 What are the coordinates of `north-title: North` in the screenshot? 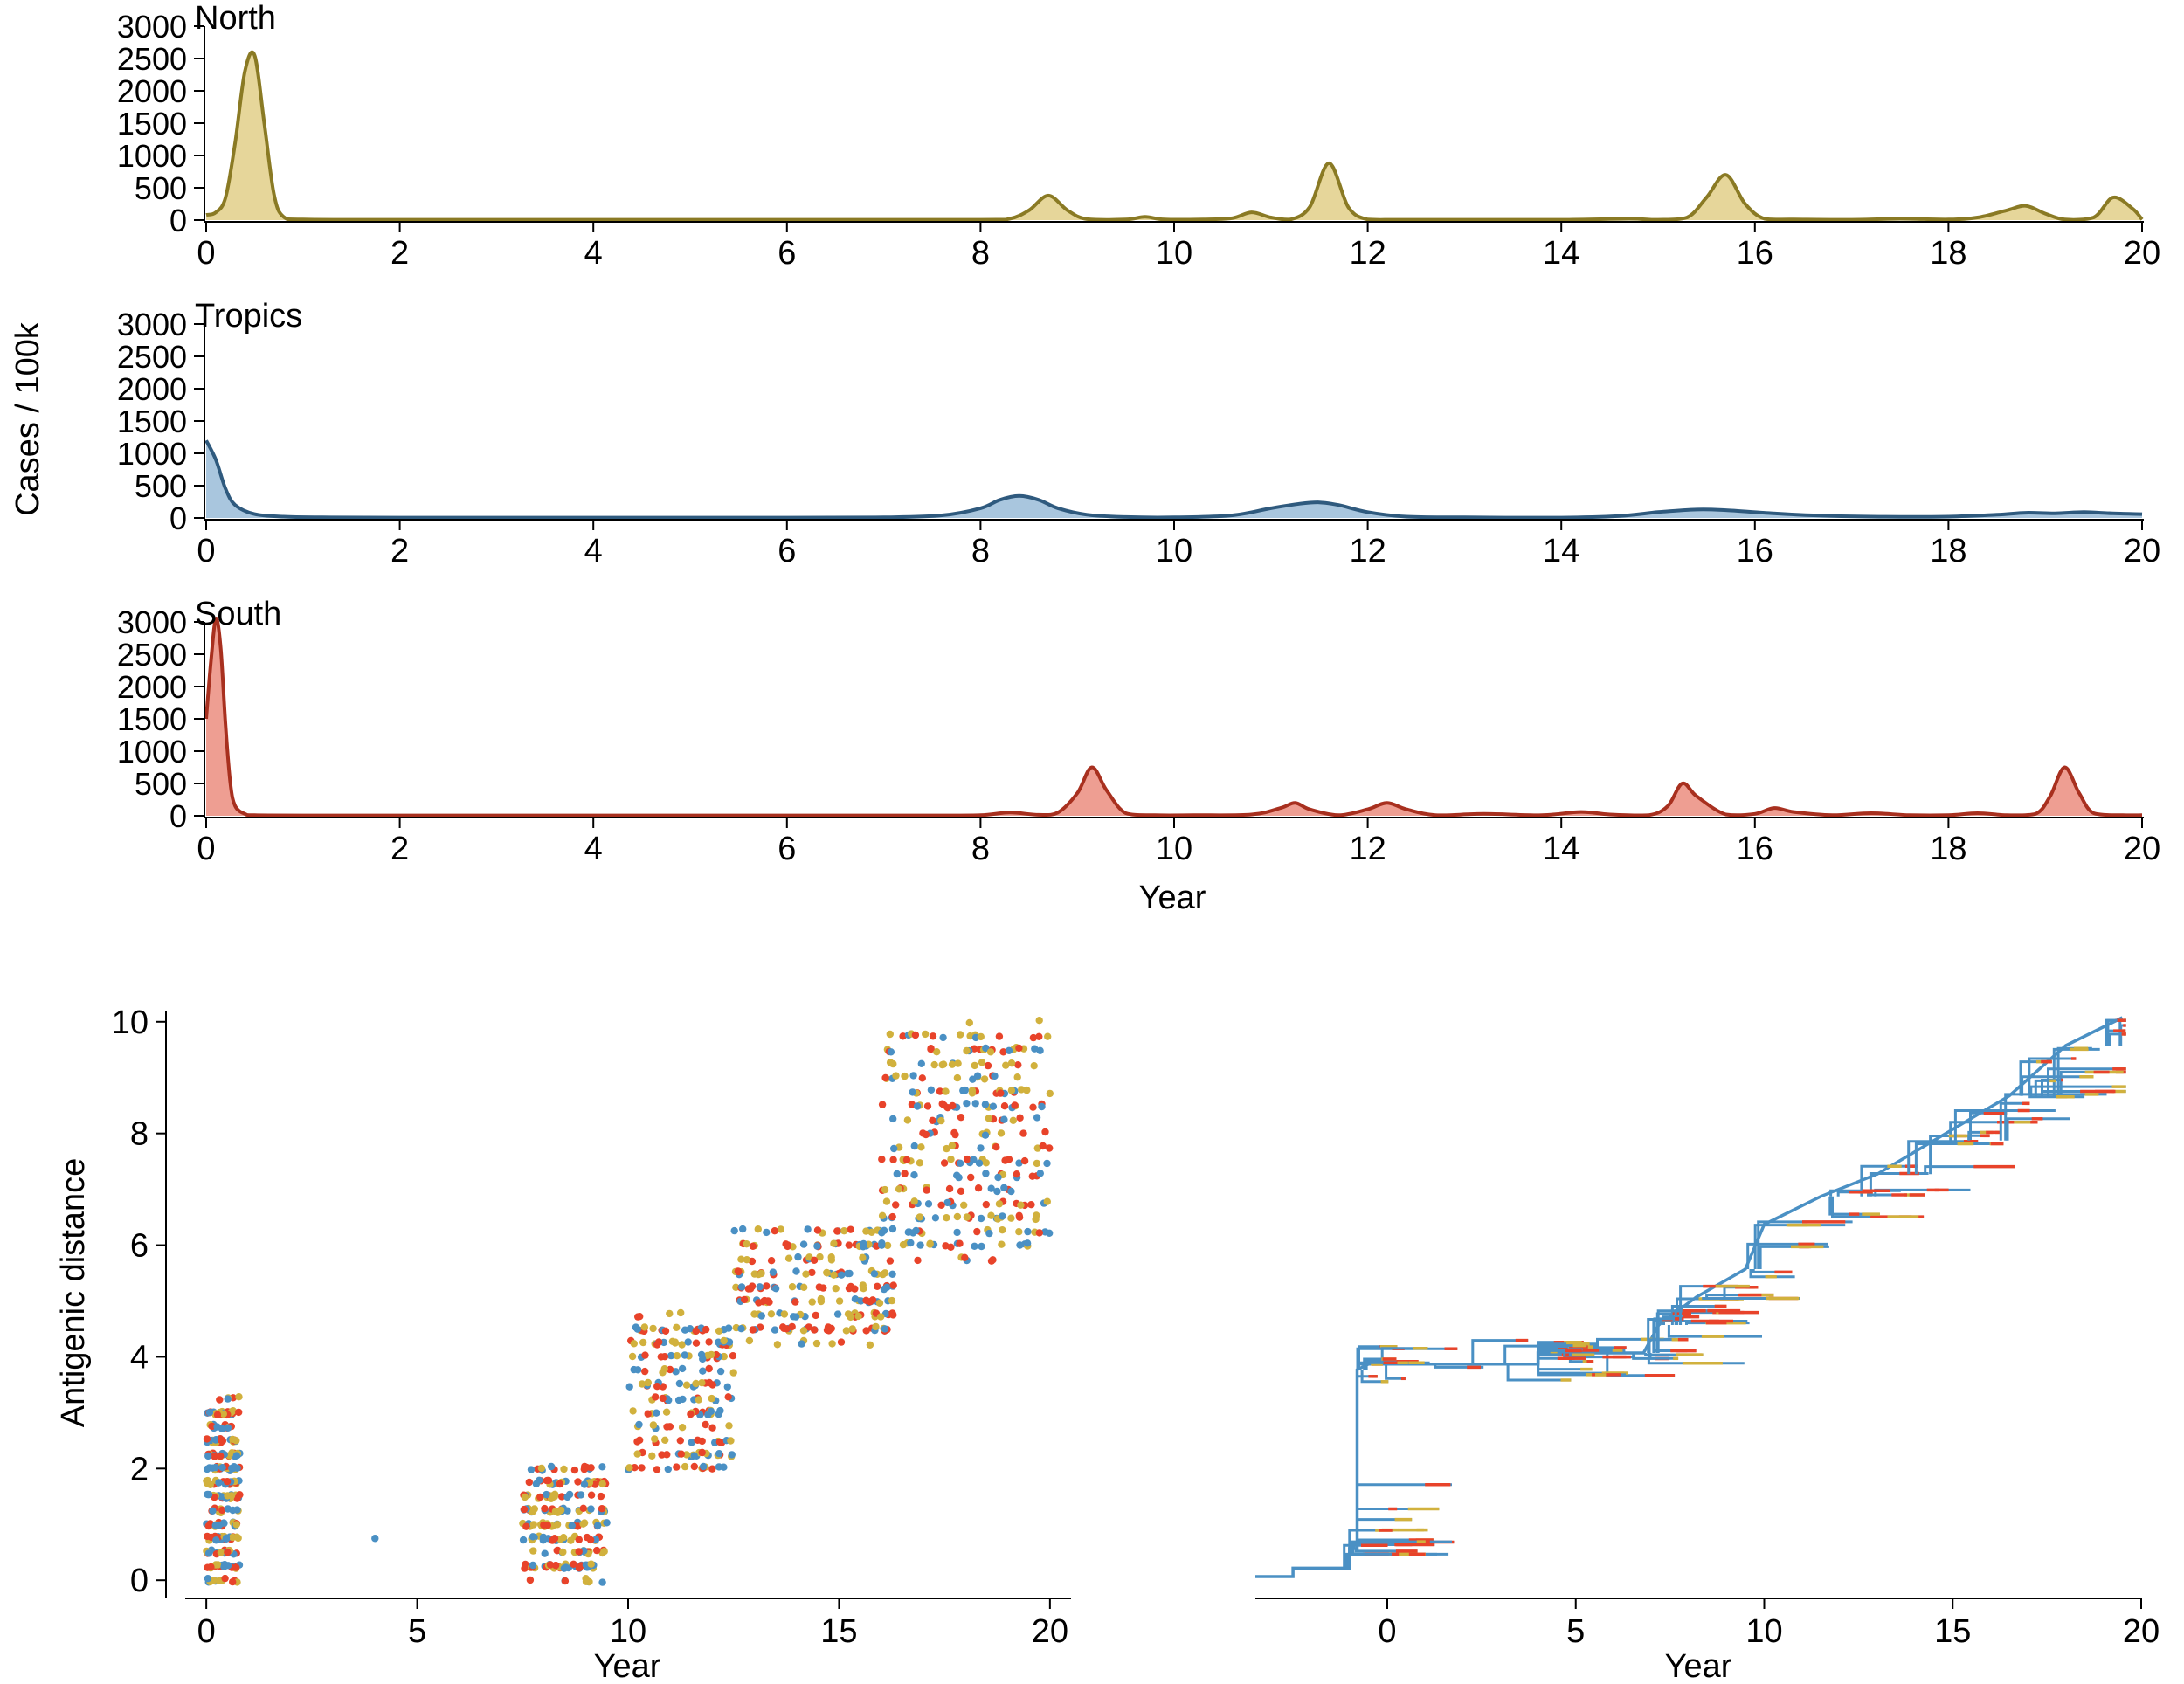 It's located at (235, 18).